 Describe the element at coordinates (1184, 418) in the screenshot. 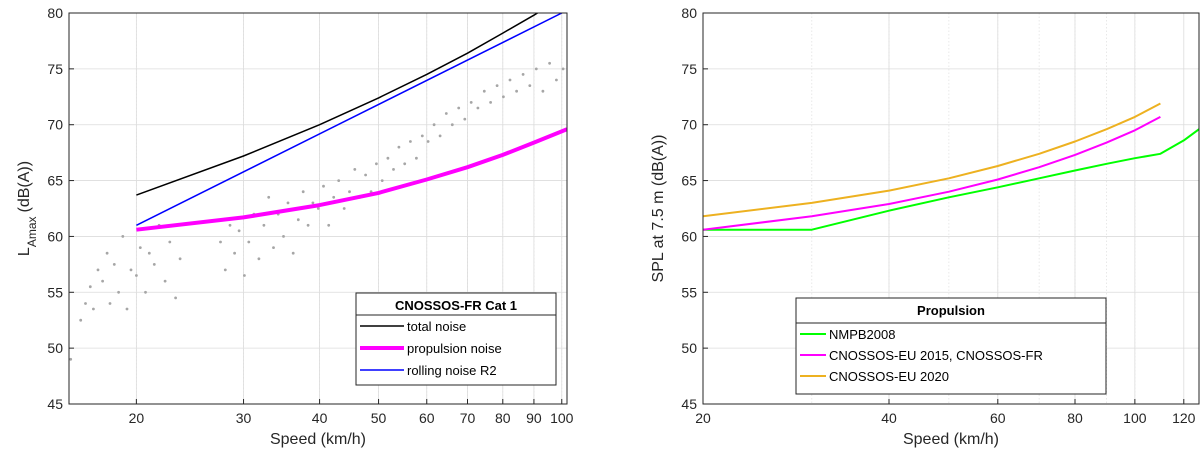

I see `x-tick-label: 120` at that location.